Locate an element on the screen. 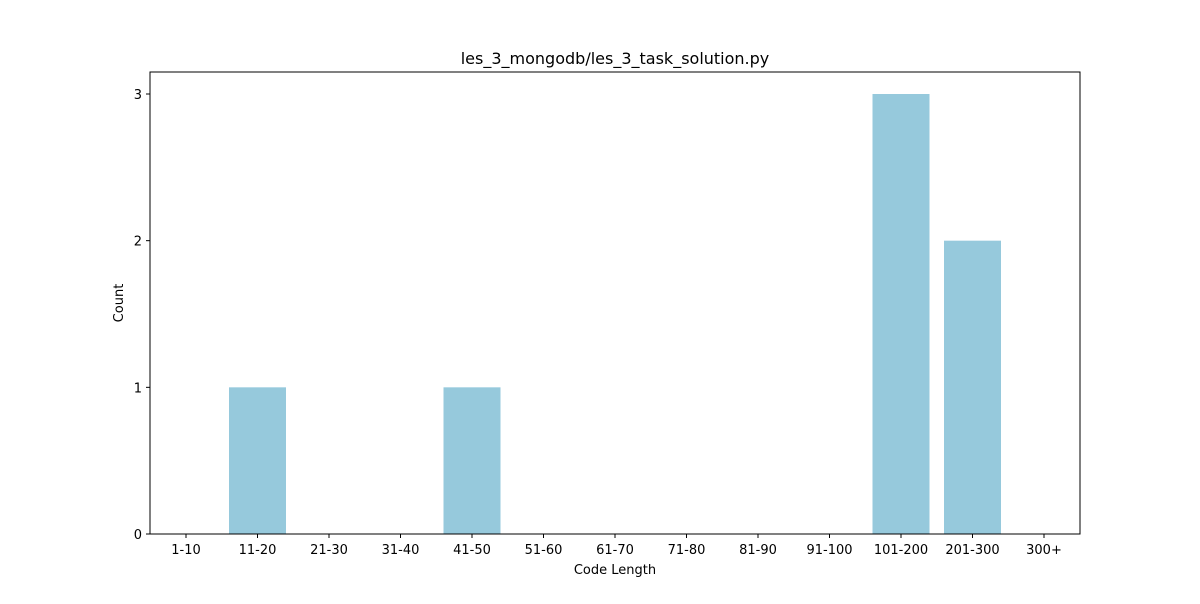 The height and width of the screenshot is (604, 1200). y-tick-label: 0 is located at coordinates (138, 535).